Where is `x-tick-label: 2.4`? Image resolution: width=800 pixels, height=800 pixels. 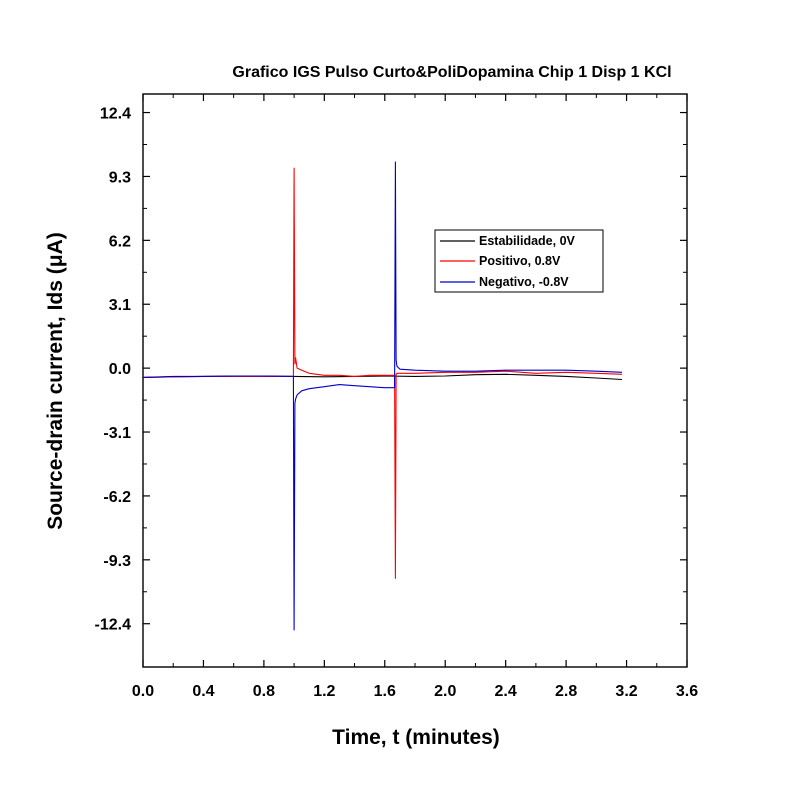
x-tick-label: 2.4 is located at coordinates (506, 691).